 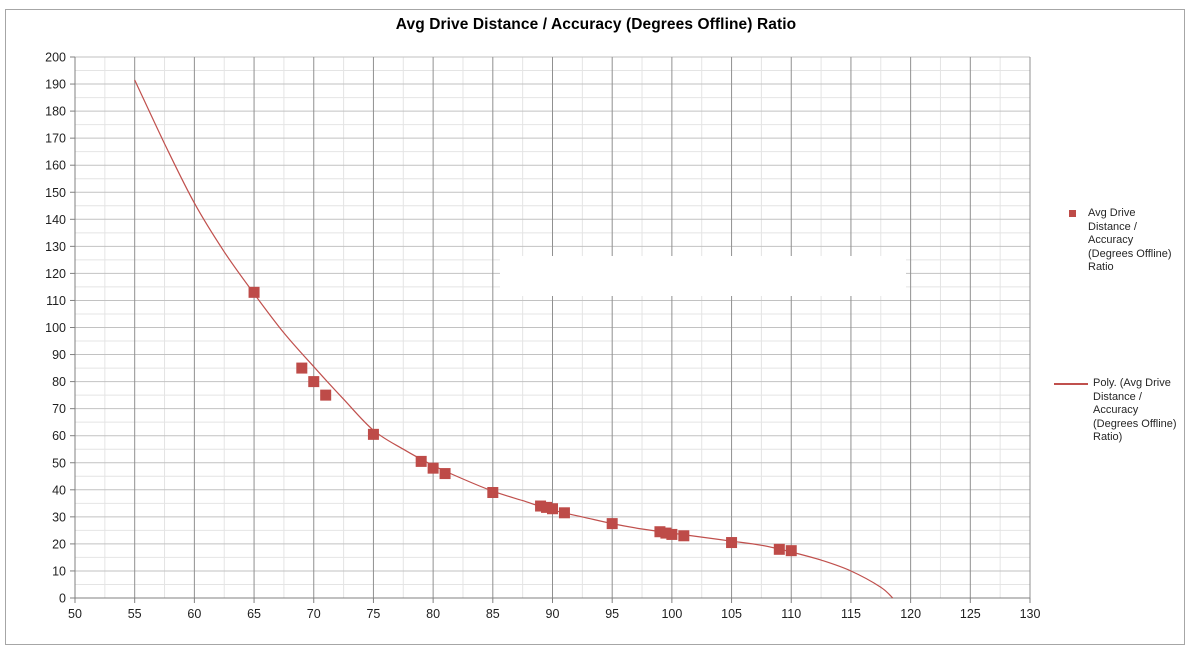 What do you see at coordinates (194, 614) in the screenshot?
I see `x-axis-tick-label: 60` at bounding box center [194, 614].